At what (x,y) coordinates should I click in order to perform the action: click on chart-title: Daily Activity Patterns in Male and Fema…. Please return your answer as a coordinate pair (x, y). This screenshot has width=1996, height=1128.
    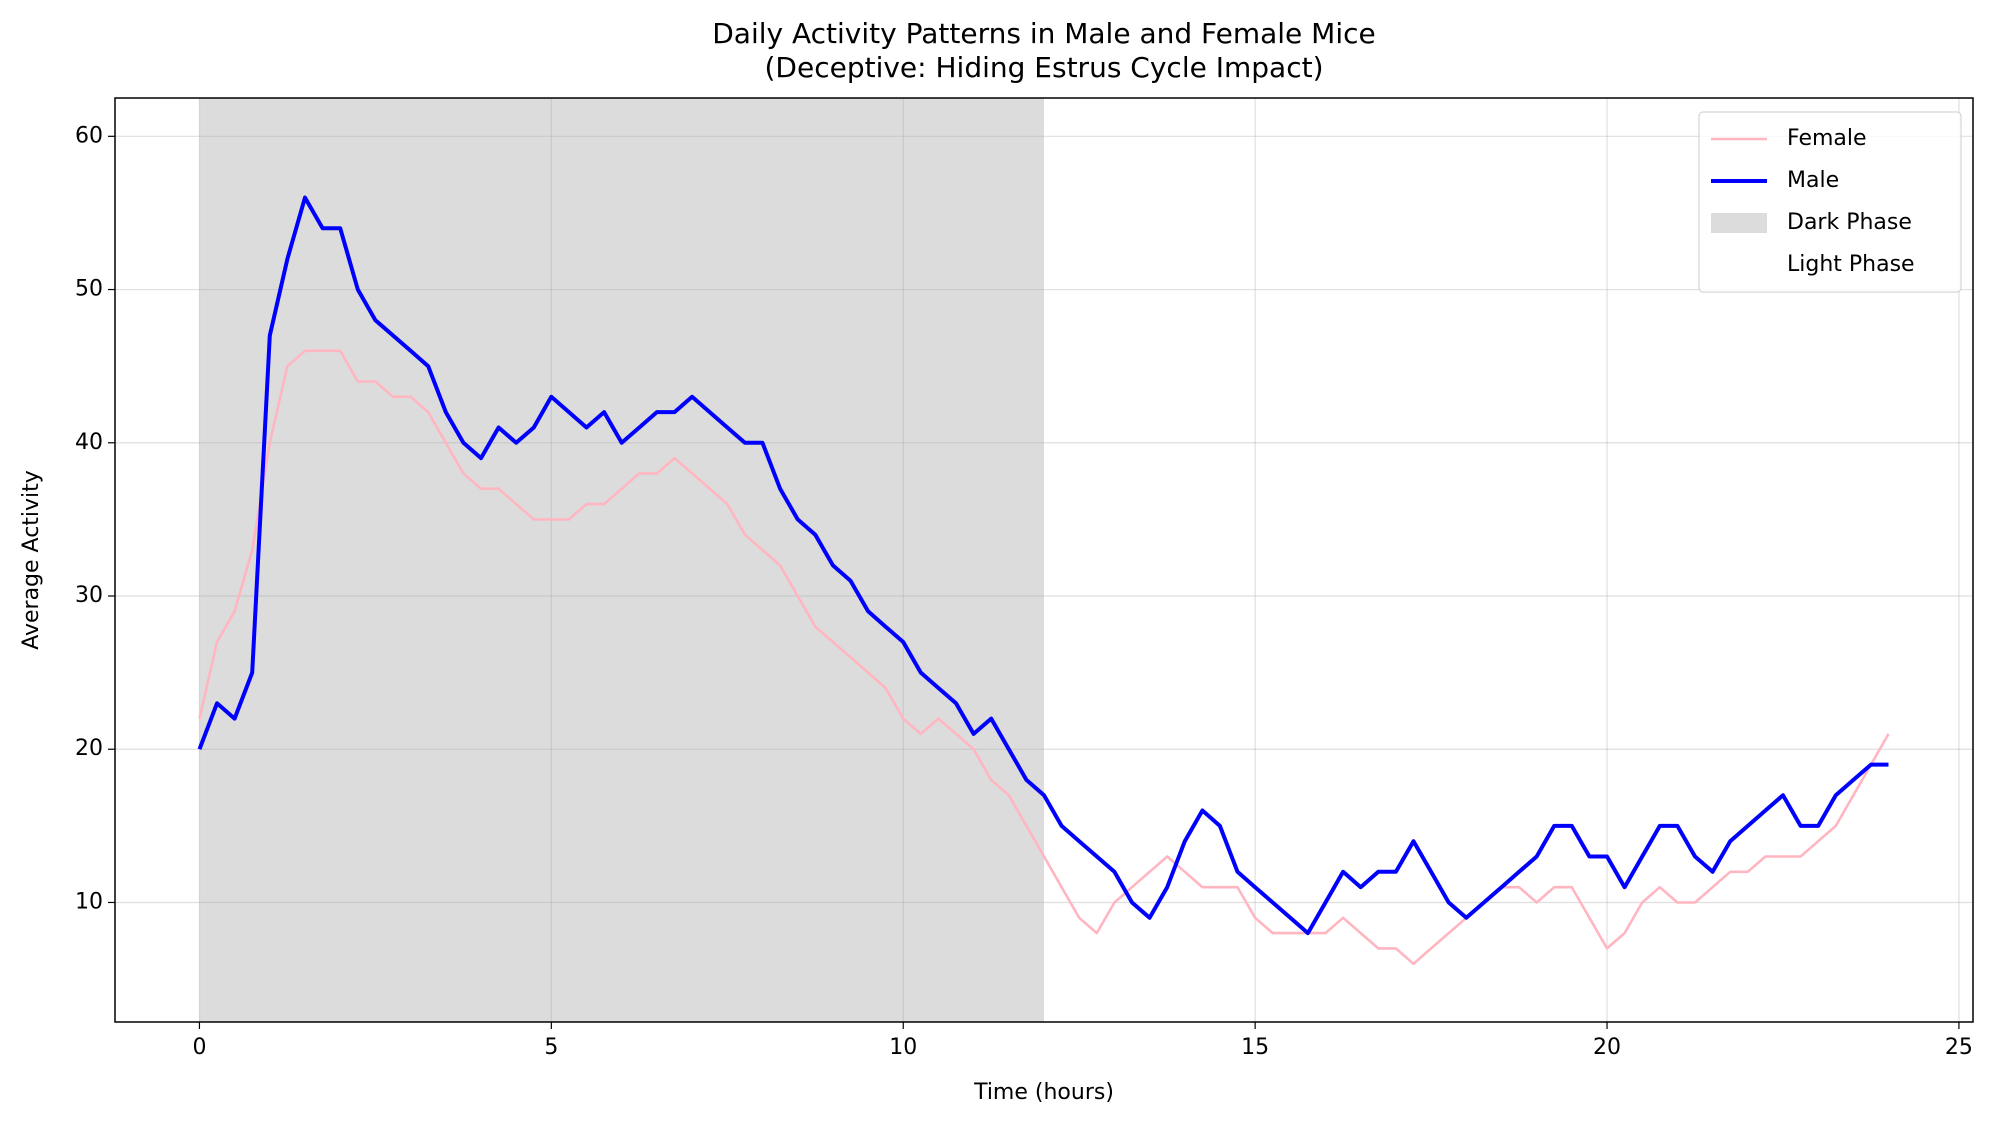
    Looking at the image, I should click on (1044, 33).